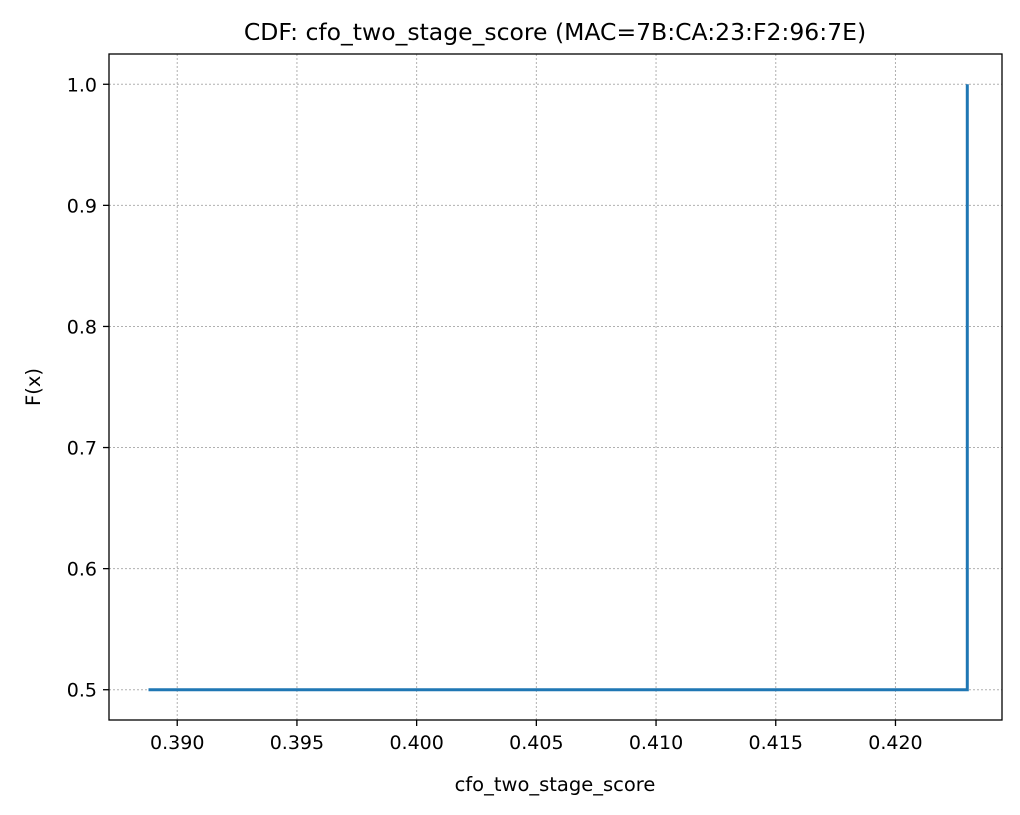 Image resolution: width=1020 pixels, height=815 pixels. Describe the element at coordinates (416, 743) in the screenshot. I see `x-tick-label: 0.400` at that location.